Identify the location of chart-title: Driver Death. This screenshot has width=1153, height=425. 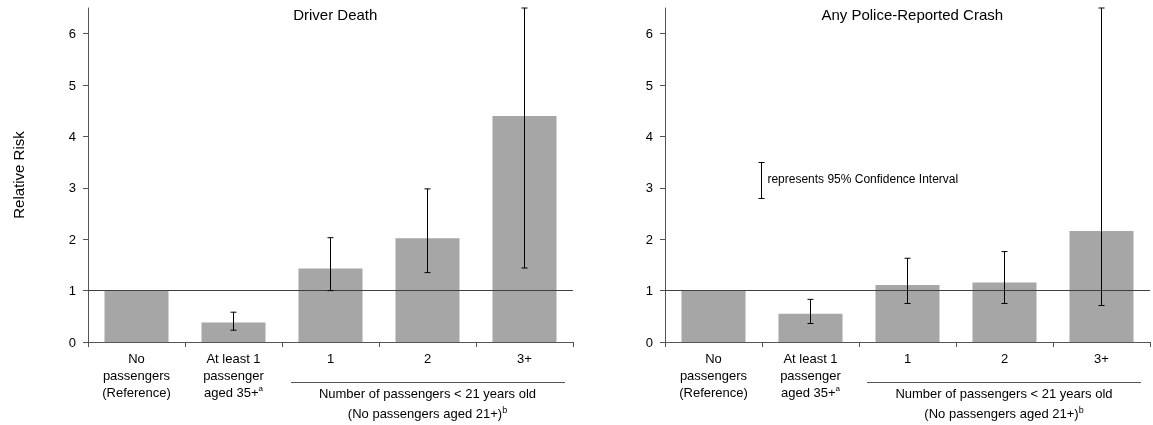
(335, 14).